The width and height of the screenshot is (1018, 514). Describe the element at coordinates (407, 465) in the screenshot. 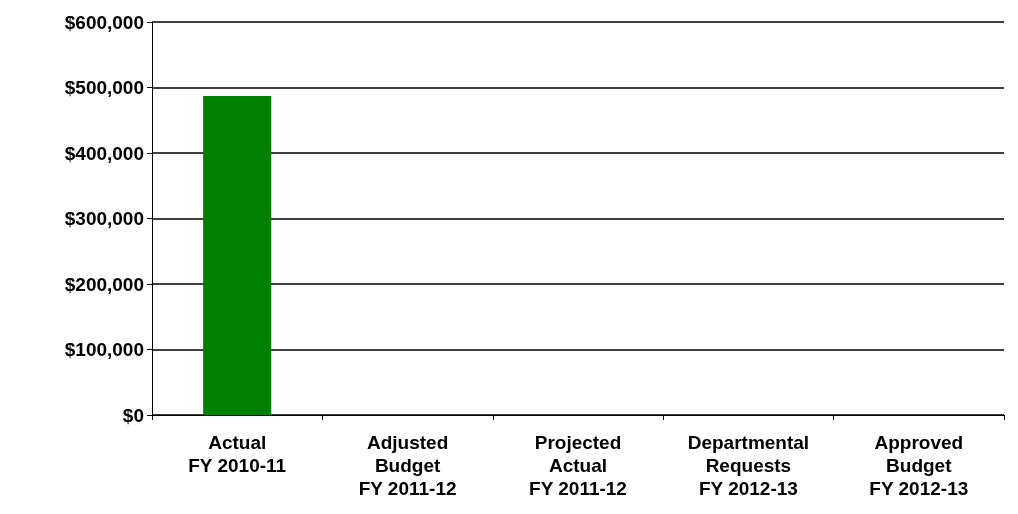

I see `x-tick-label: Adjusted Budget FY 2011-12` at that location.